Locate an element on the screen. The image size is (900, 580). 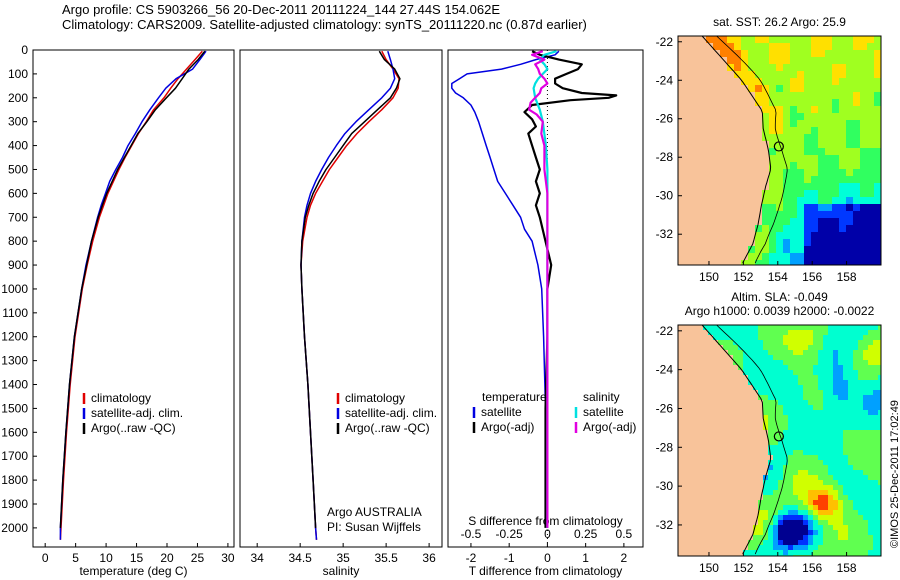
depth-tick-label: 700 is located at coordinates (18, 217).